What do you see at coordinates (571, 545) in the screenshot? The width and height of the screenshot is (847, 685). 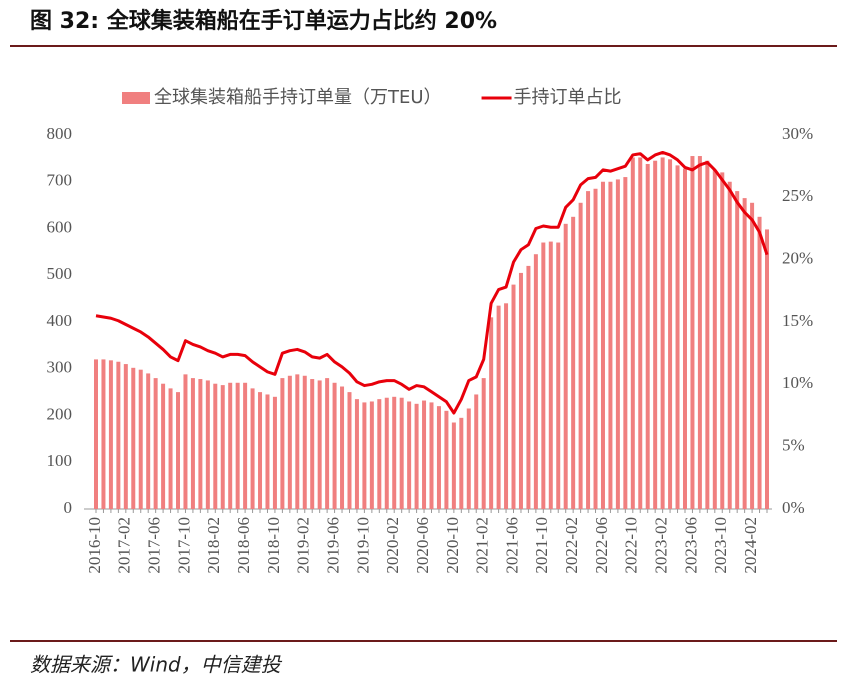 I see `x-tick-label: 2022-02` at bounding box center [571, 545].